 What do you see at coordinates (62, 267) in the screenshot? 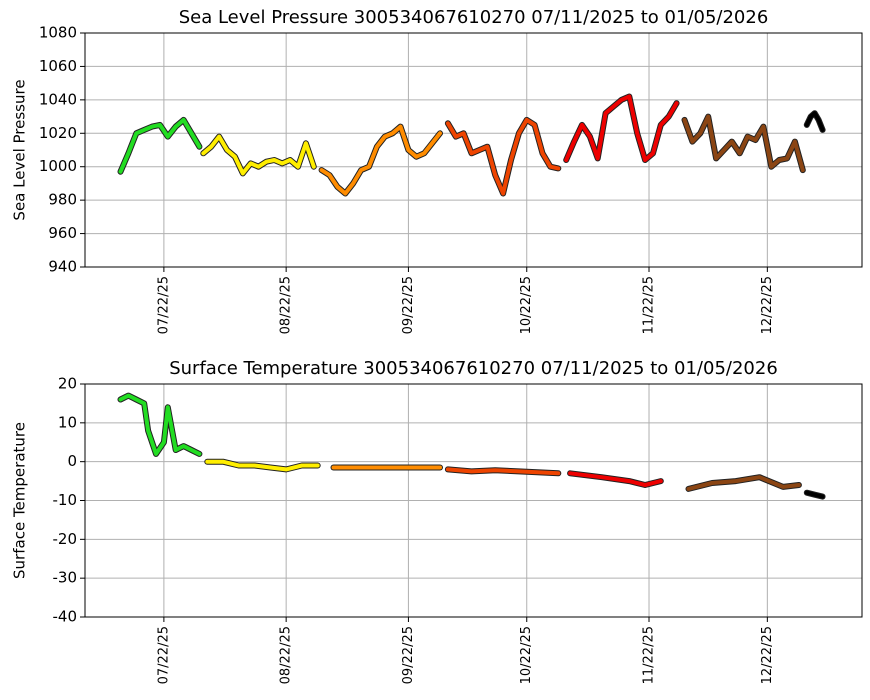
I see `y-tick-label: 940` at bounding box center [62, 267].